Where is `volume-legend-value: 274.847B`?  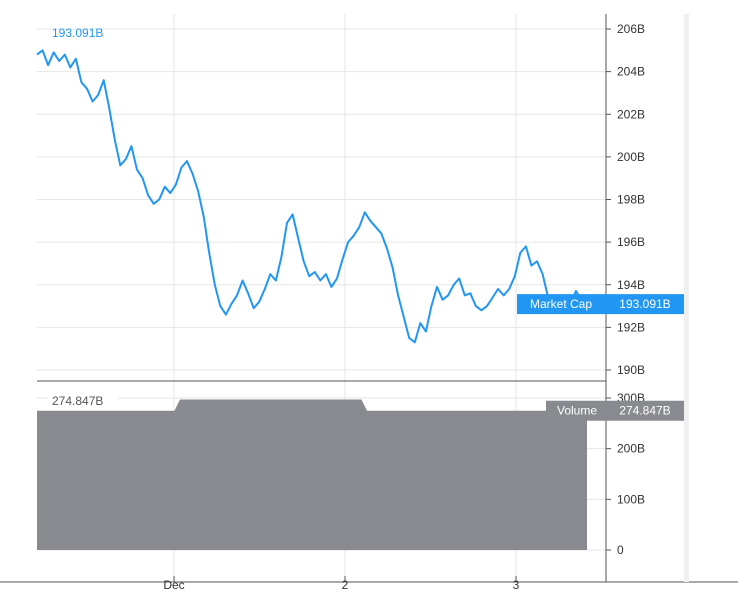 volume-legend-value: 274.847B is located at coordinates (77, 401).